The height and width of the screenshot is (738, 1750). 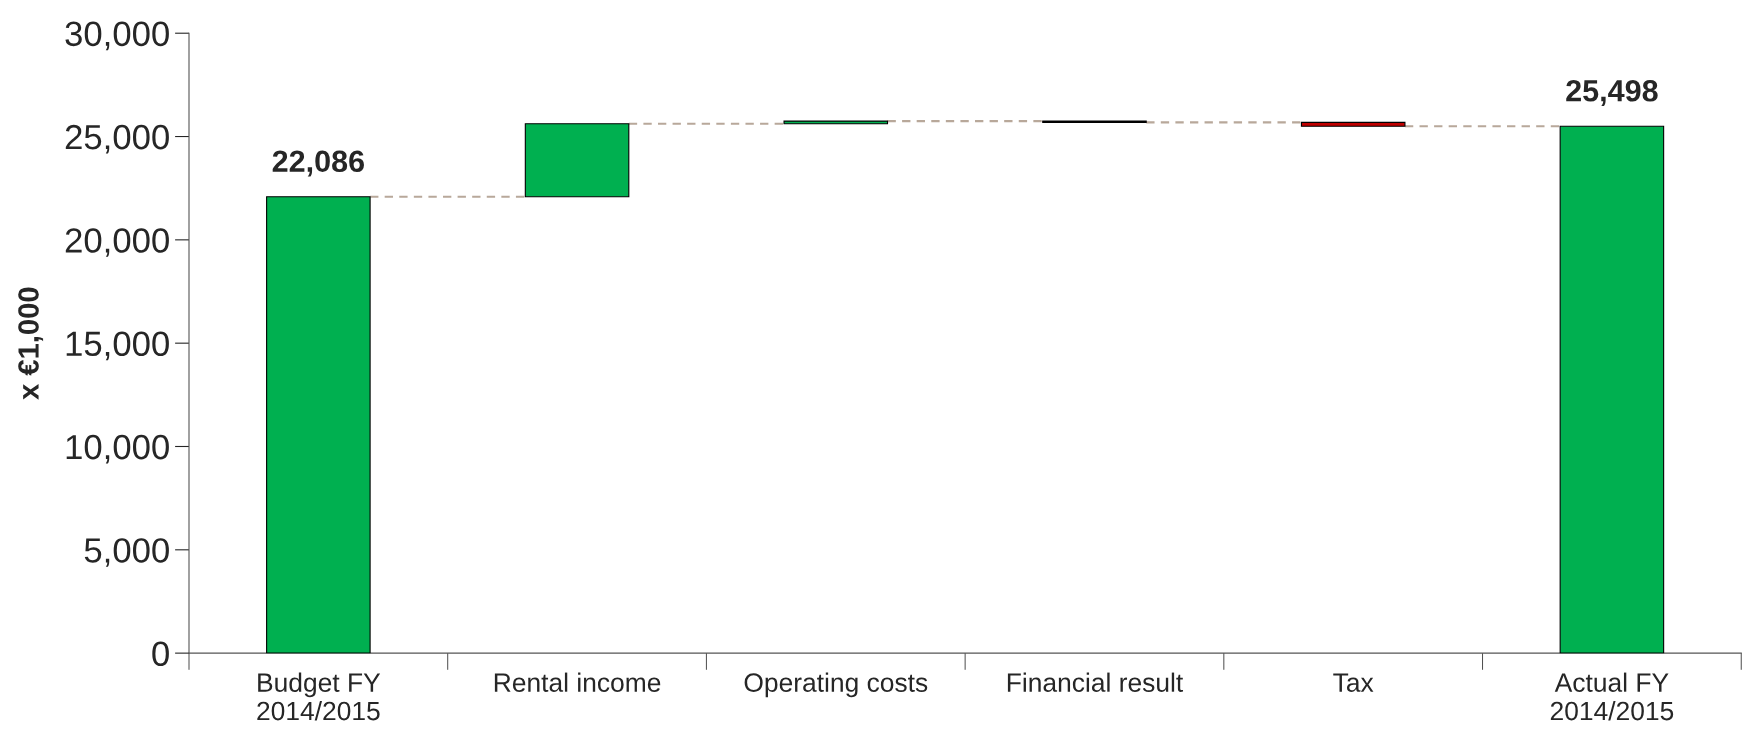 What do you see at coordinates (577, 682) in the screenshot?
I see `x-tick-label: Rental income` at bounding box center [577, 682].